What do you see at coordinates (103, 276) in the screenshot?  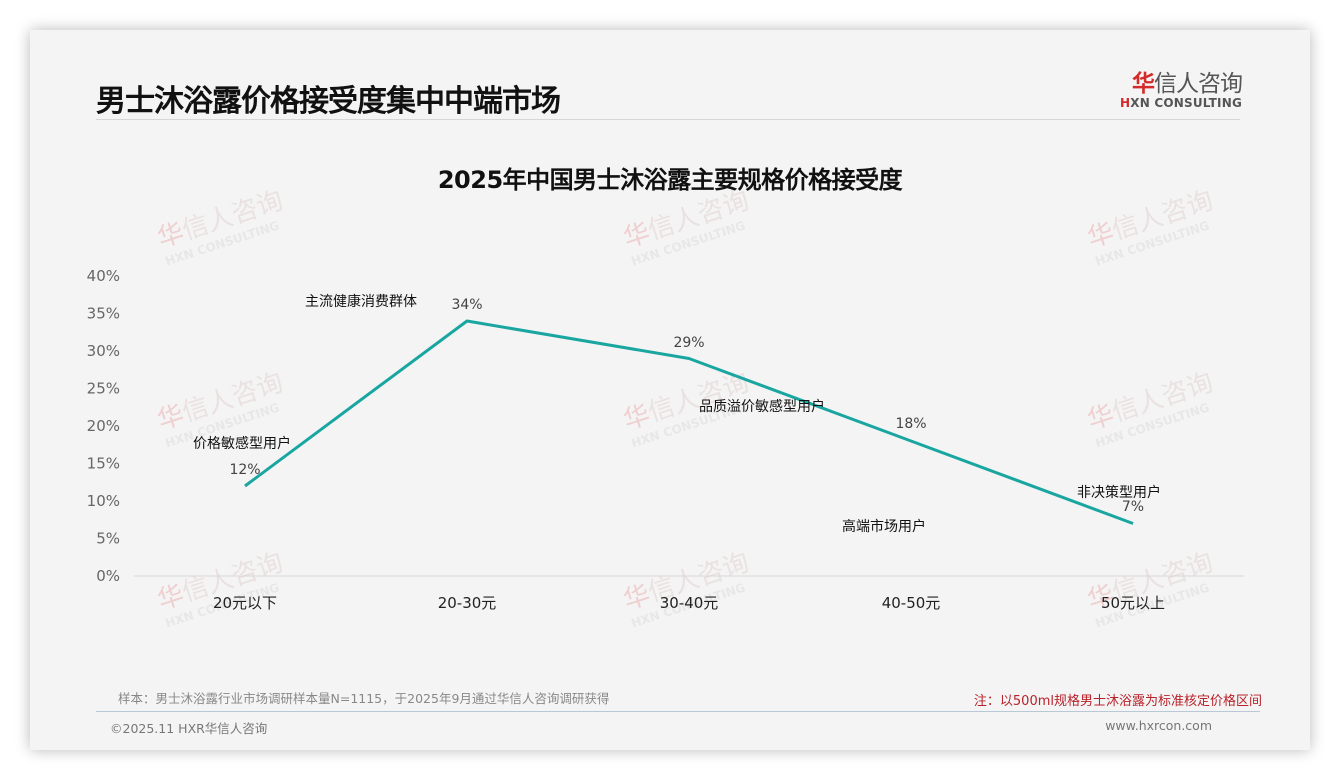 I see `y-tick-label: 40%` at bounding box center [103, 276].